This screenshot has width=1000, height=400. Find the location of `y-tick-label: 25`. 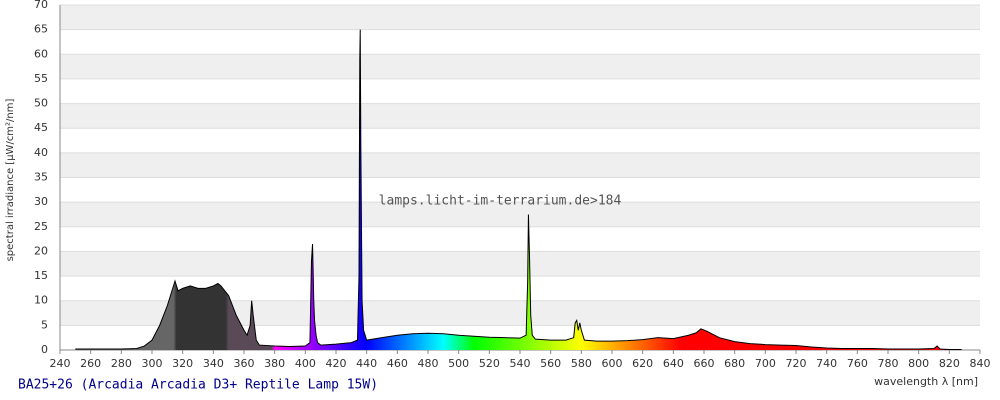

y-tick-label: 25 is located at coordinates (41, 226).